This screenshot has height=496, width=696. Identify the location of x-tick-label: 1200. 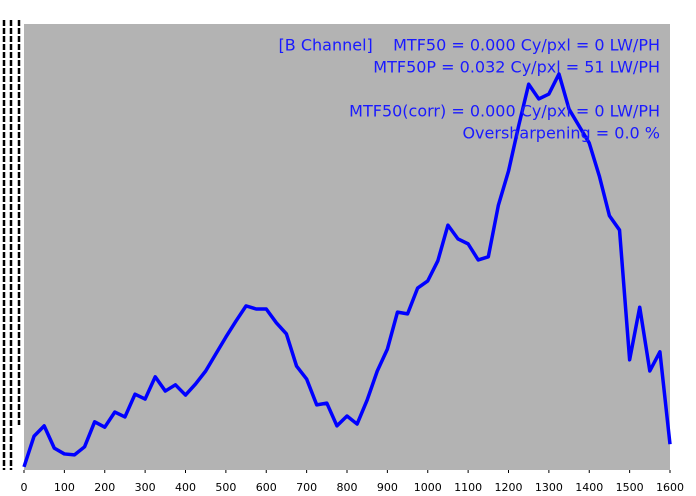
(509, 487).